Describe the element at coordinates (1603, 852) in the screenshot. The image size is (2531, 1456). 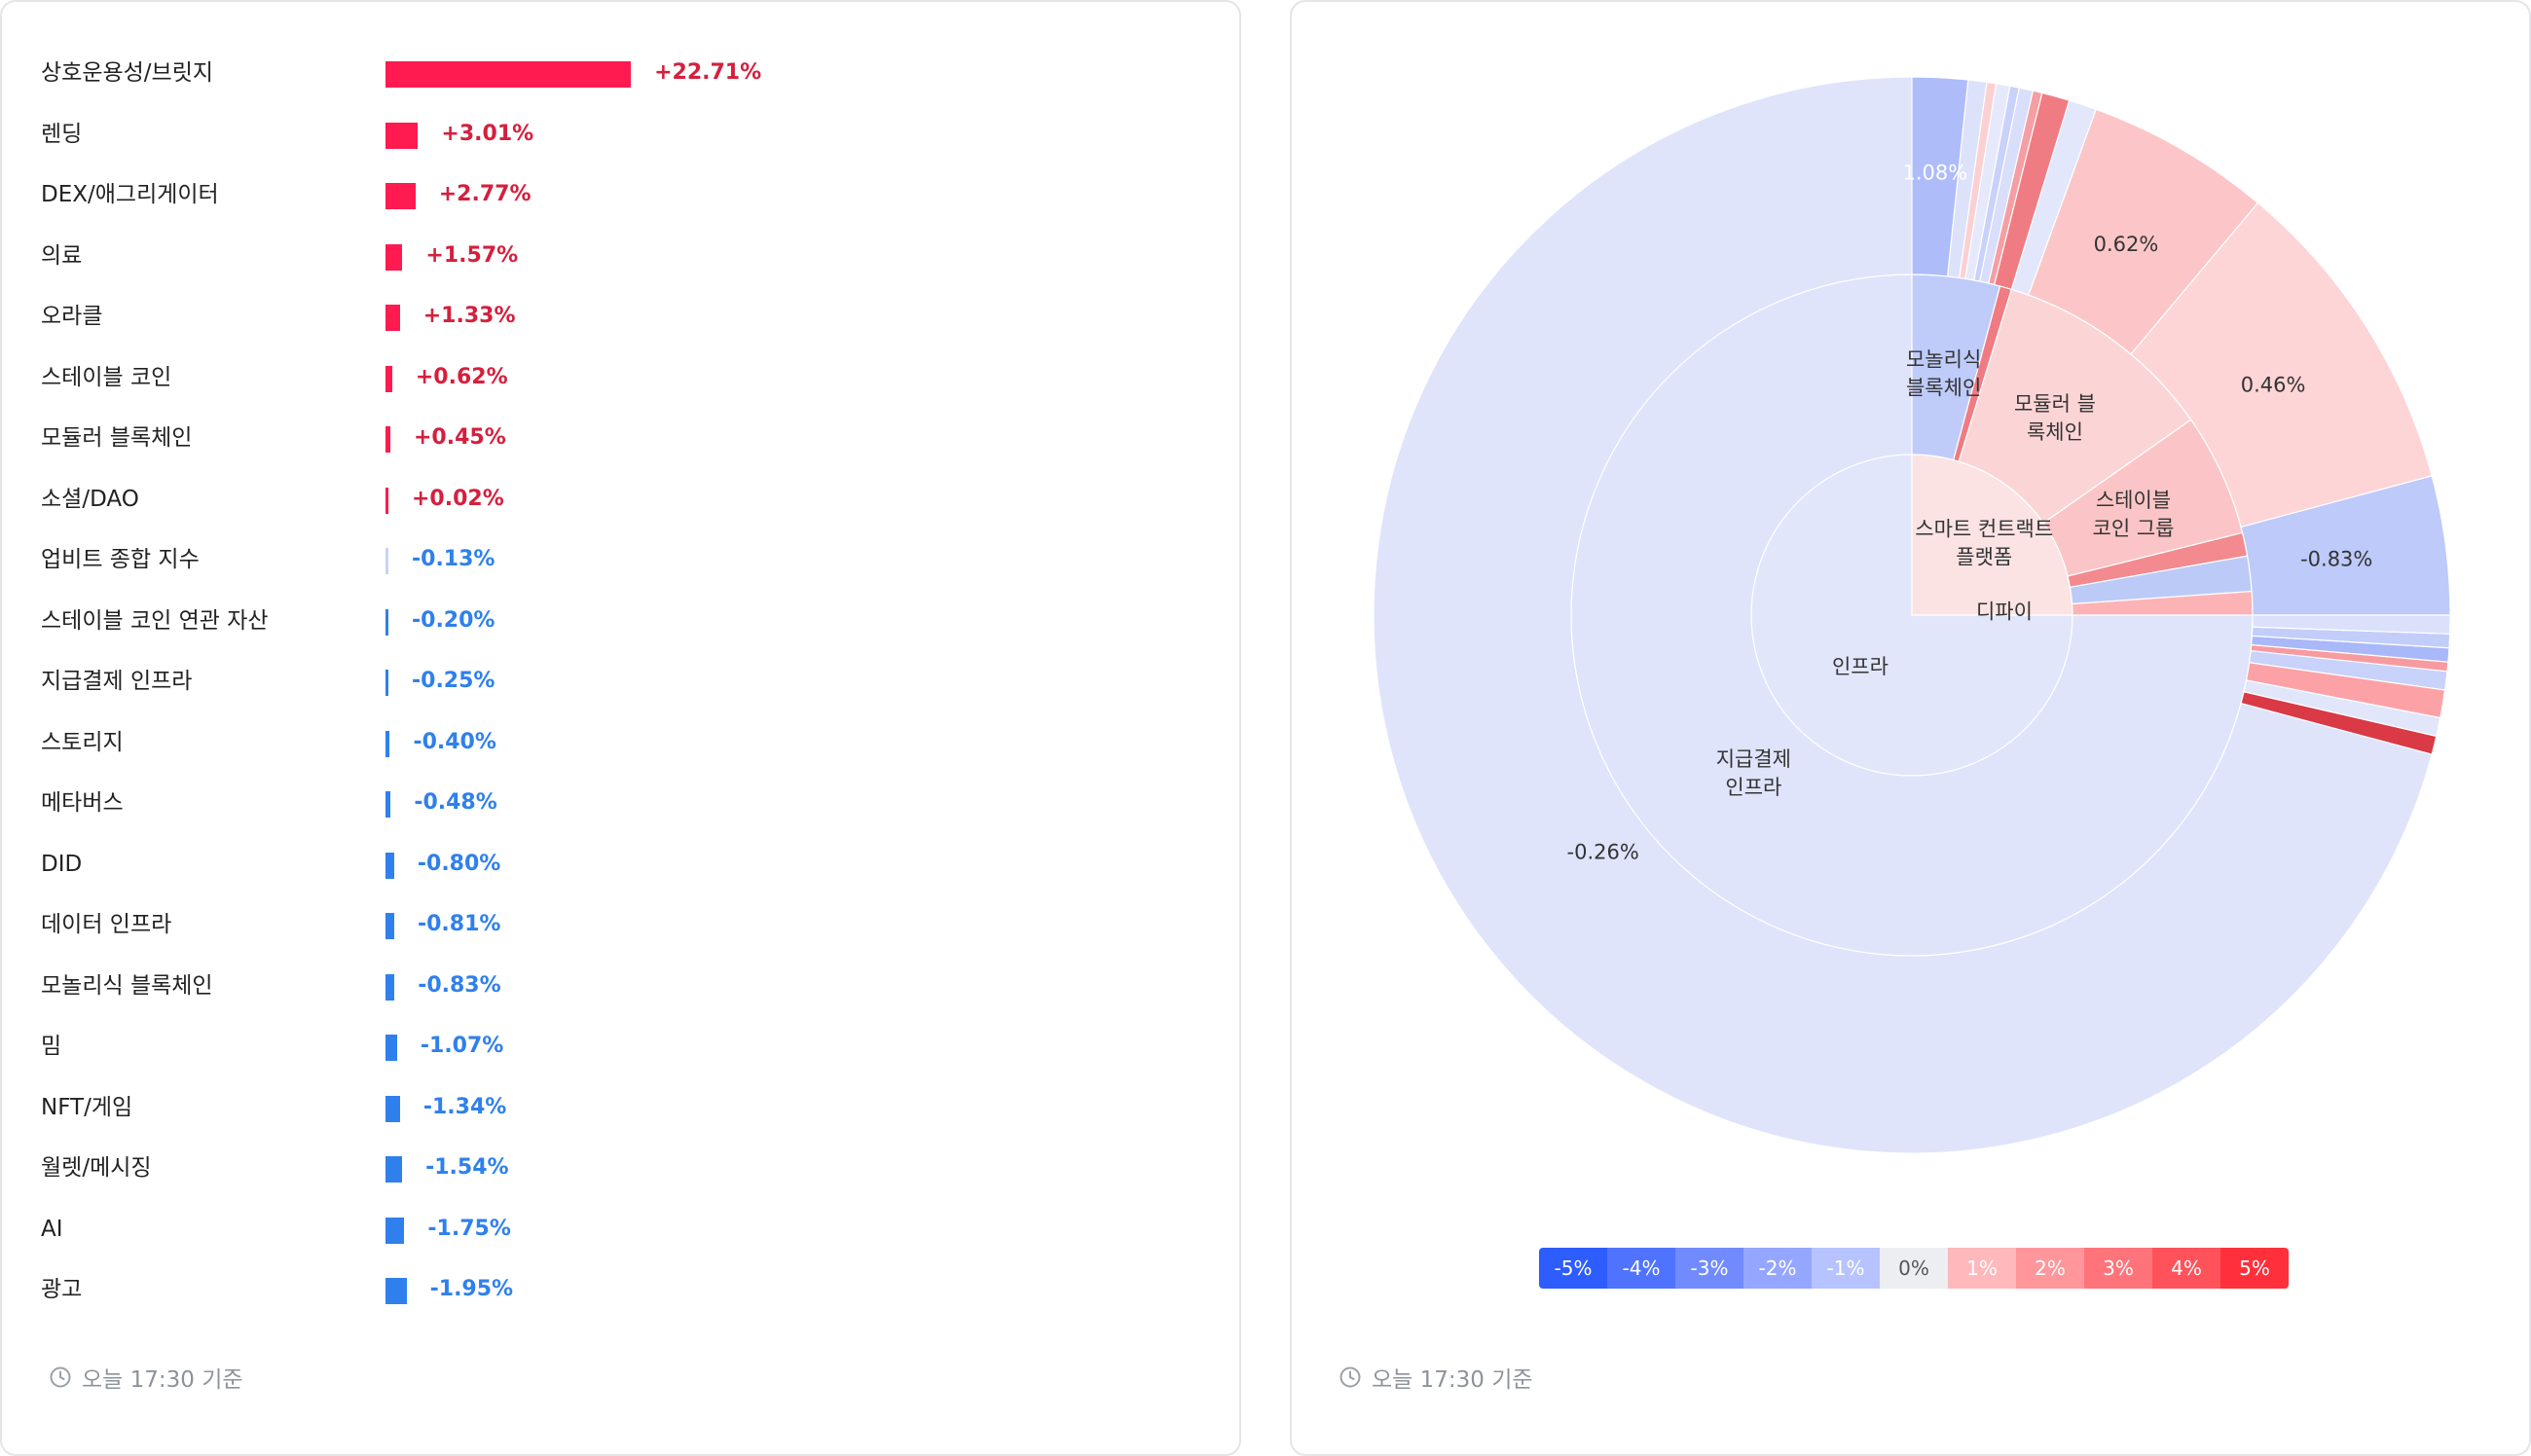
I see `outer-ring-label: -0.26%` at that location.